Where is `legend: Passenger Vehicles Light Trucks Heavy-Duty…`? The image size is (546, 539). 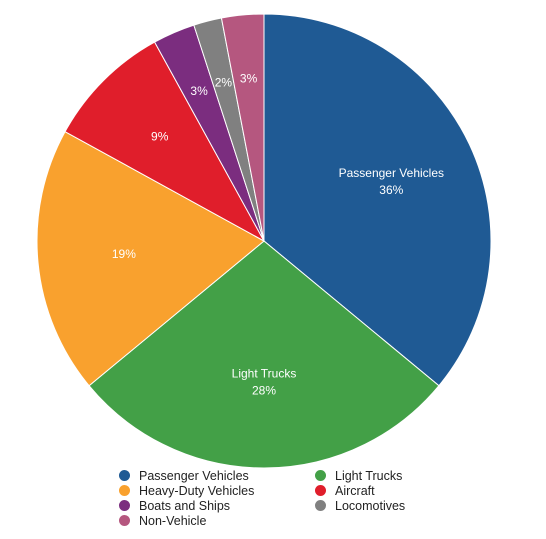 legend: Passenger Vehicles Light Trucks Heavy-Duty… is located at coordinates (284, 498).